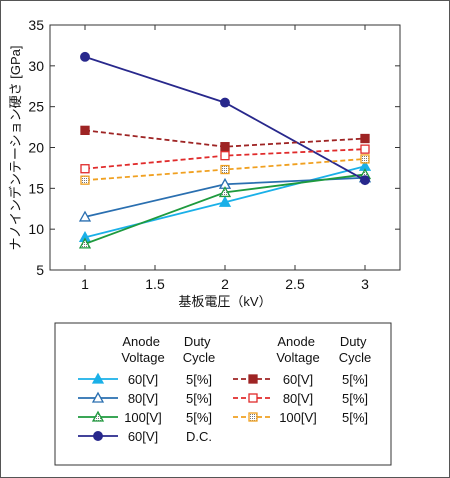  What do you see at coordinates (36, 66) in the screenshot?
I see `y-tick-label: 30` at bounding box center [36, 66].